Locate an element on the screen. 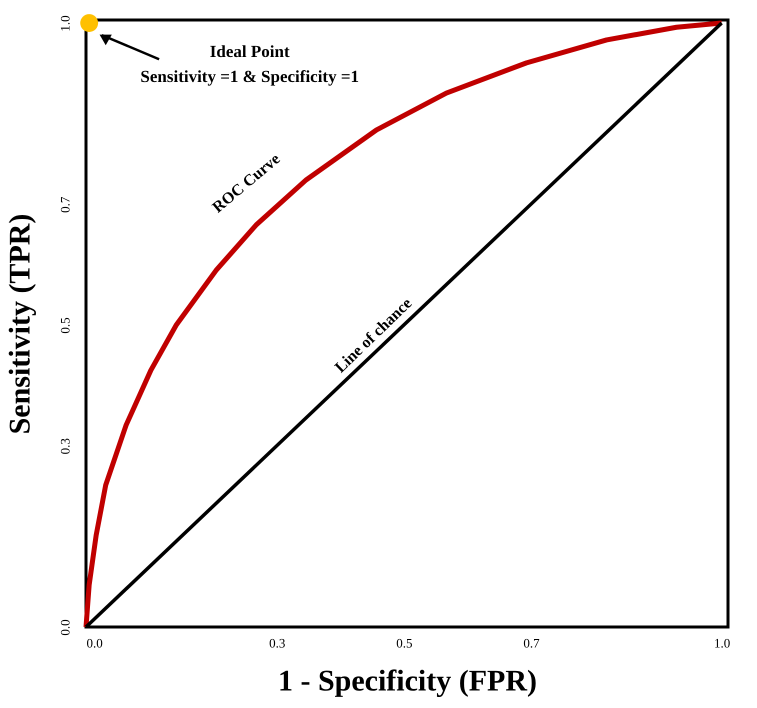 Image resolution: width=757 pixels, height=708 pixels. y-axis-title: Sensitivity (TPR) is located at coordinates (20, 324).